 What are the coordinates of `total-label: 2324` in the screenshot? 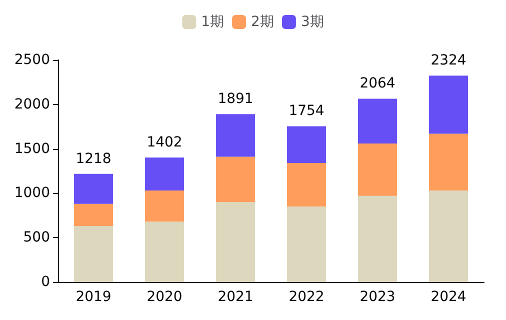 It's located at (448, 60).